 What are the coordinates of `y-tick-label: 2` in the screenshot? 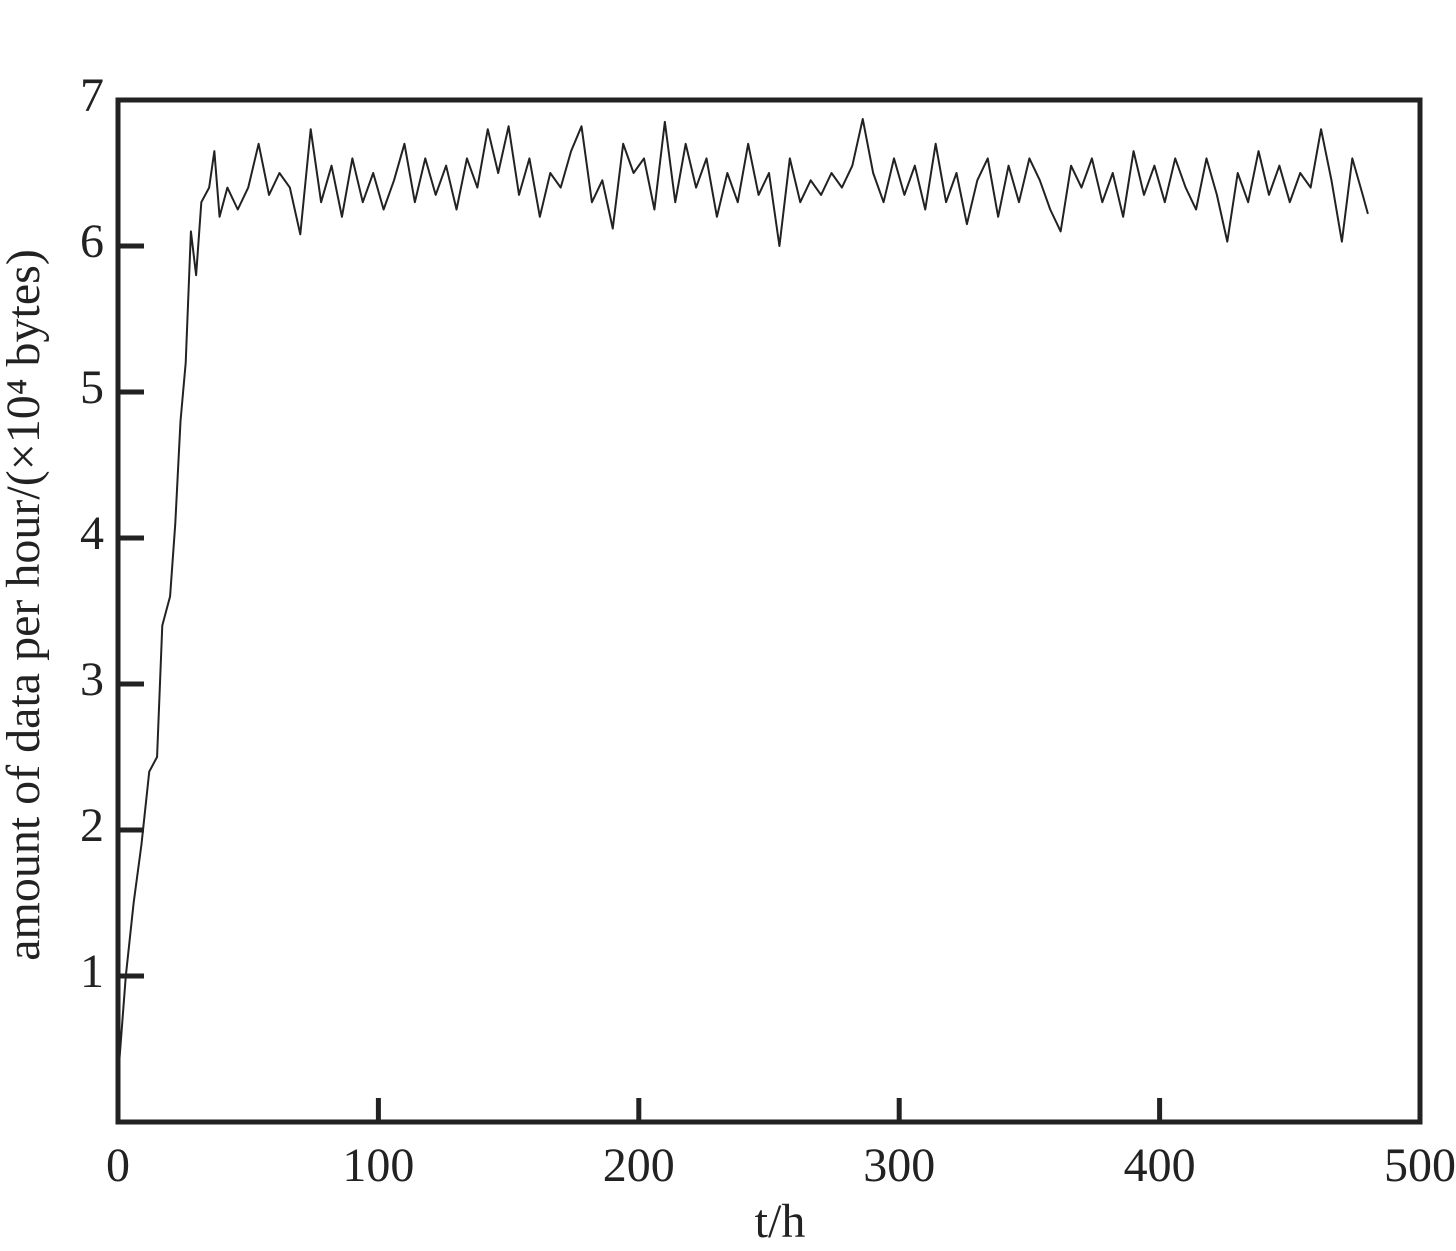 It's located at (92, 825).